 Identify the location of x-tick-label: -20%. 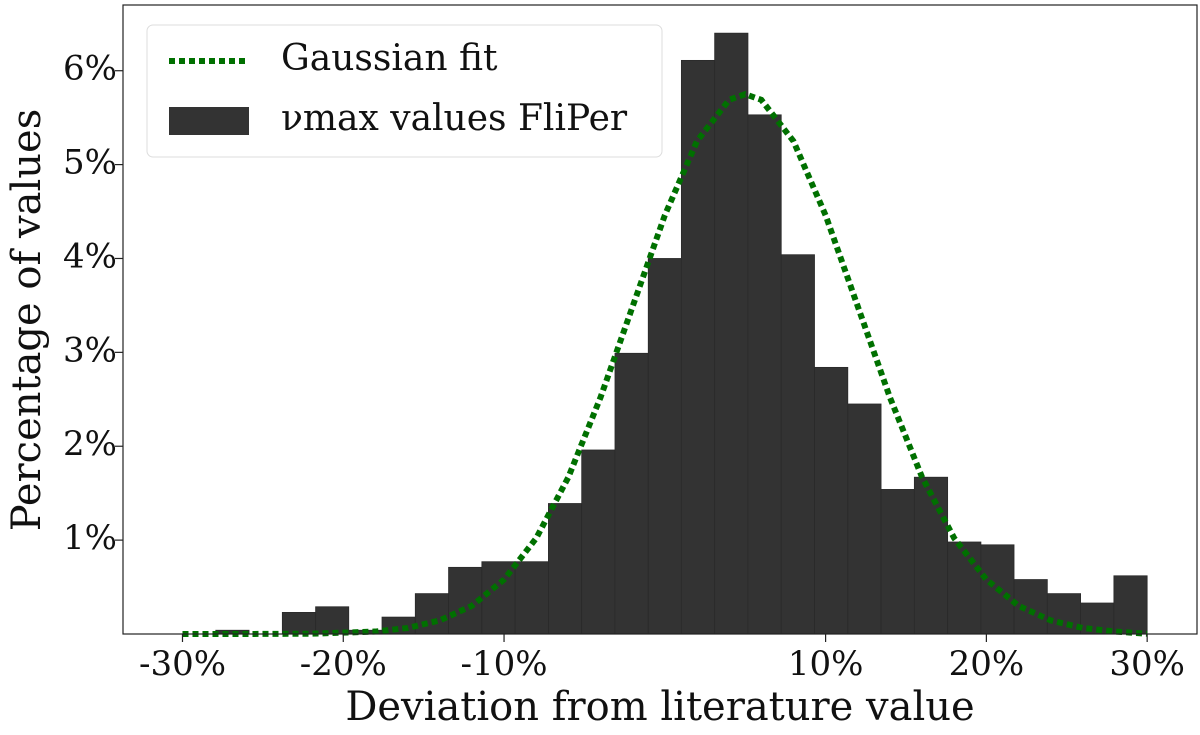
(343, 664).